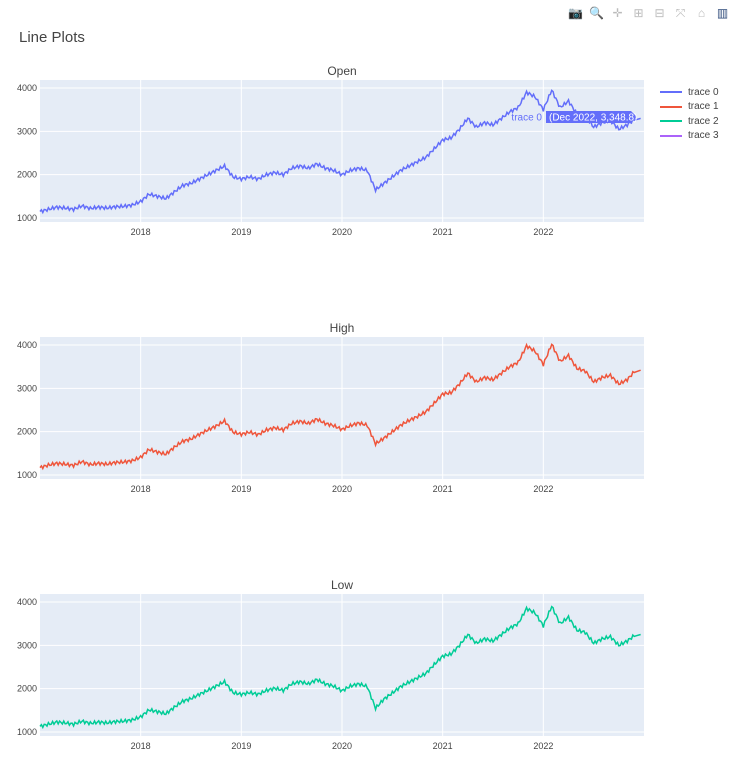  Describe the element at coordinates (342, 328) in the screenshot. I see `subplot-title: High` at that location.